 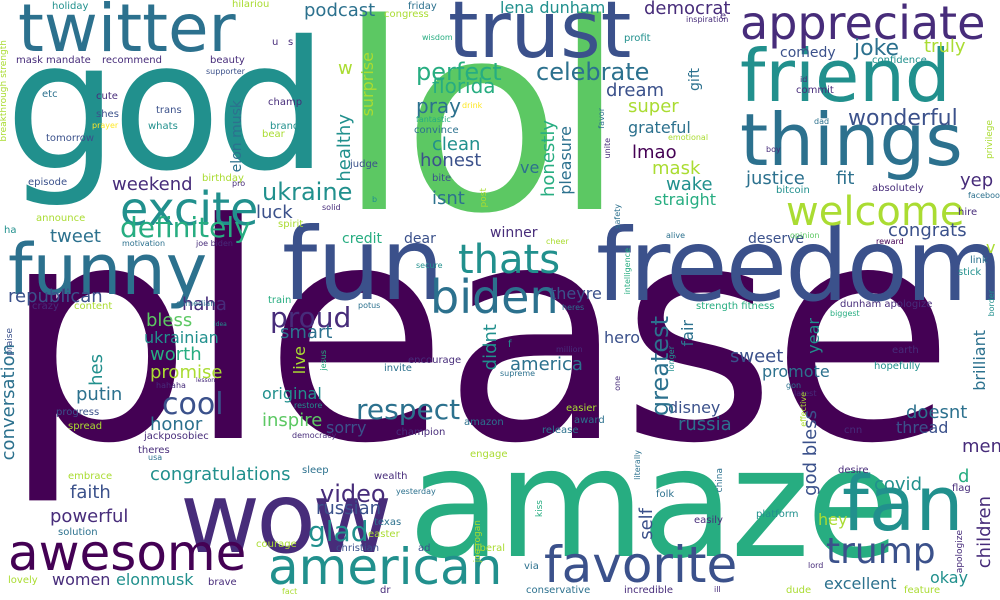 What do you see at coordinates (804, 79) in the screenshot?
I see `word-id: id` at bounding box center [804, 79].